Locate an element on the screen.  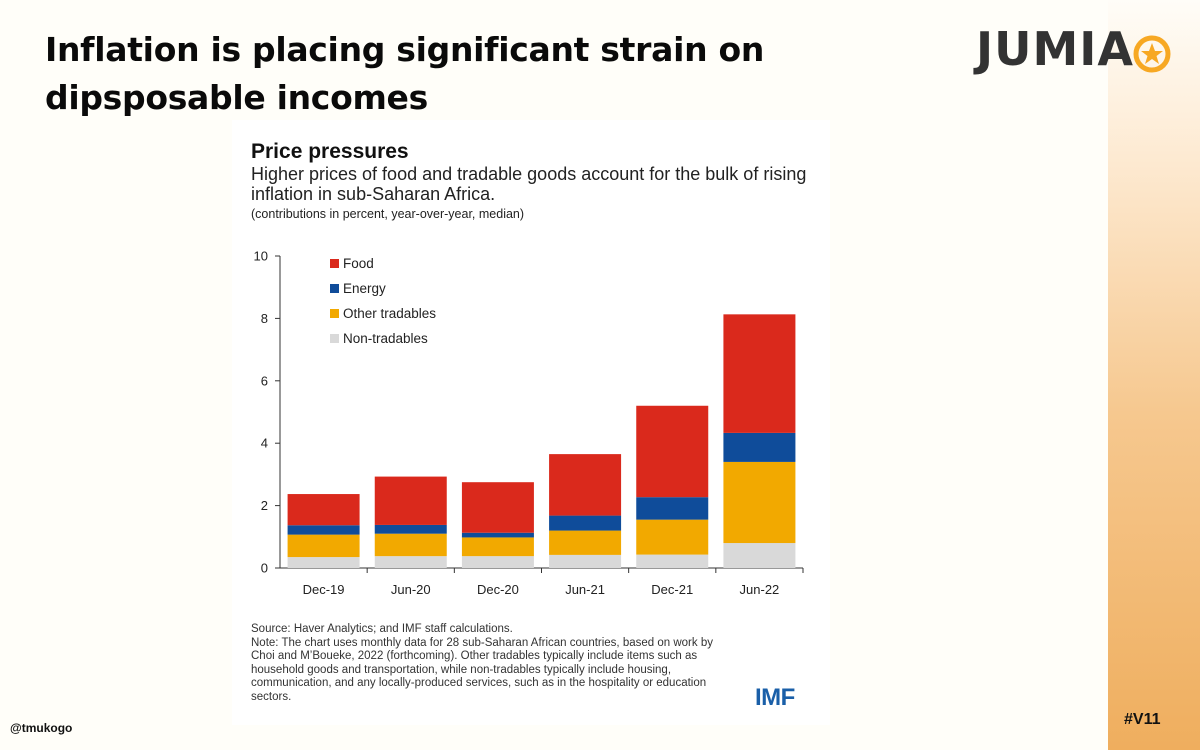
x-tick-label: Dec-20 is located at coordinates (498, 589).